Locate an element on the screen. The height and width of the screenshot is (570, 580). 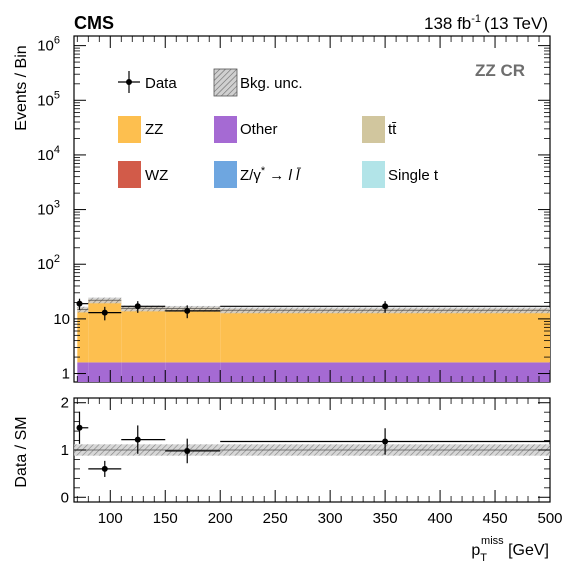
x-axis-label: pTmiss [GeV] is located at coordinates (510, 549).